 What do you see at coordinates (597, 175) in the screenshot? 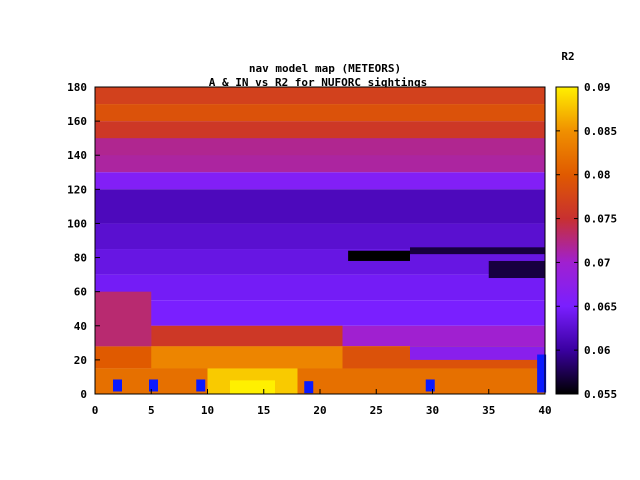
I see `colorbar-tick-label: 0.08` at bounding box center [597, 175].